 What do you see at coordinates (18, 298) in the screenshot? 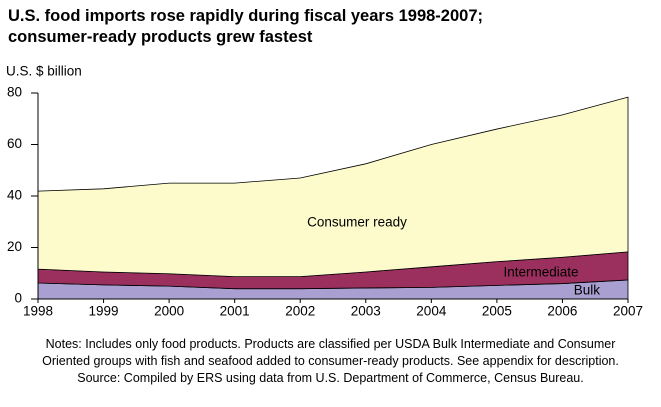
I see `y-tick-label: 0` at bounding box center [18, 298].